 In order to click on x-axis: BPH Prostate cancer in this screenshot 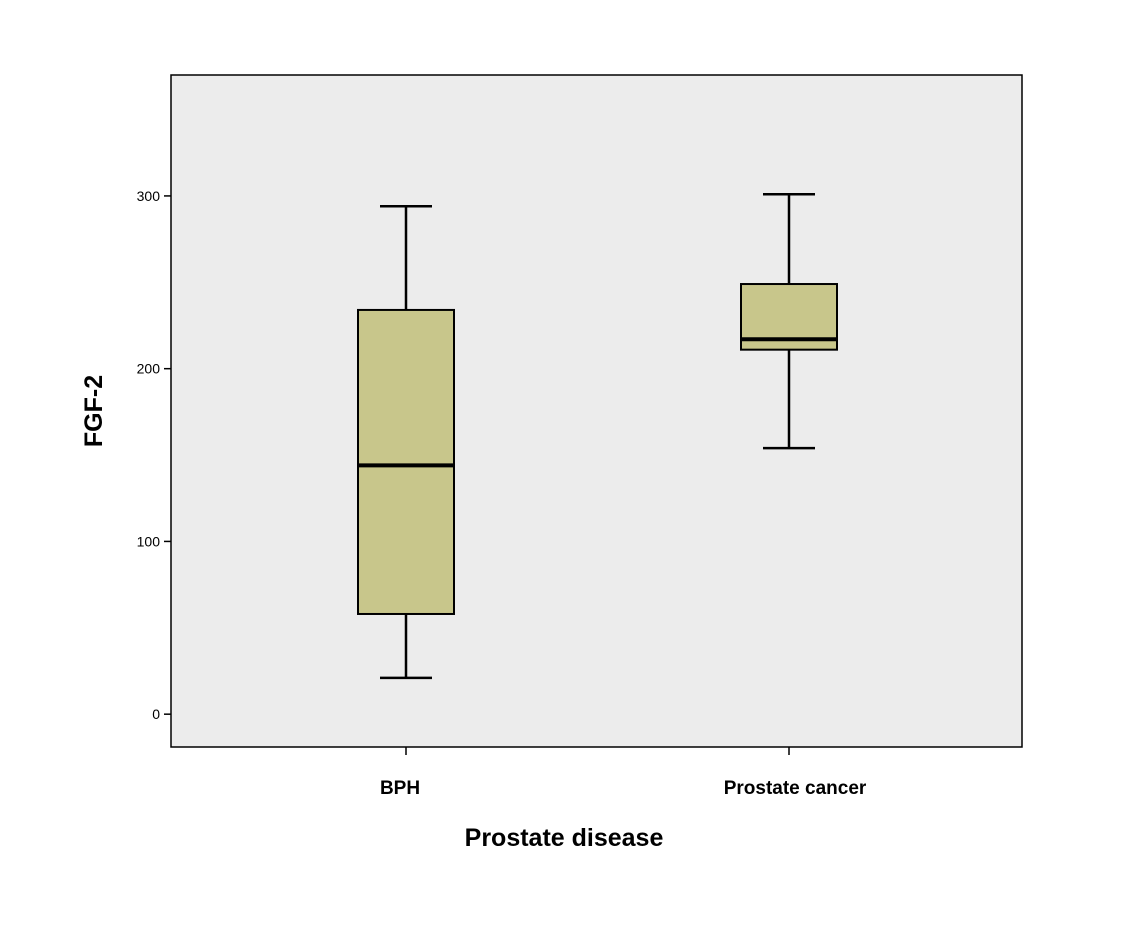, I will do `click(623, 773)`.